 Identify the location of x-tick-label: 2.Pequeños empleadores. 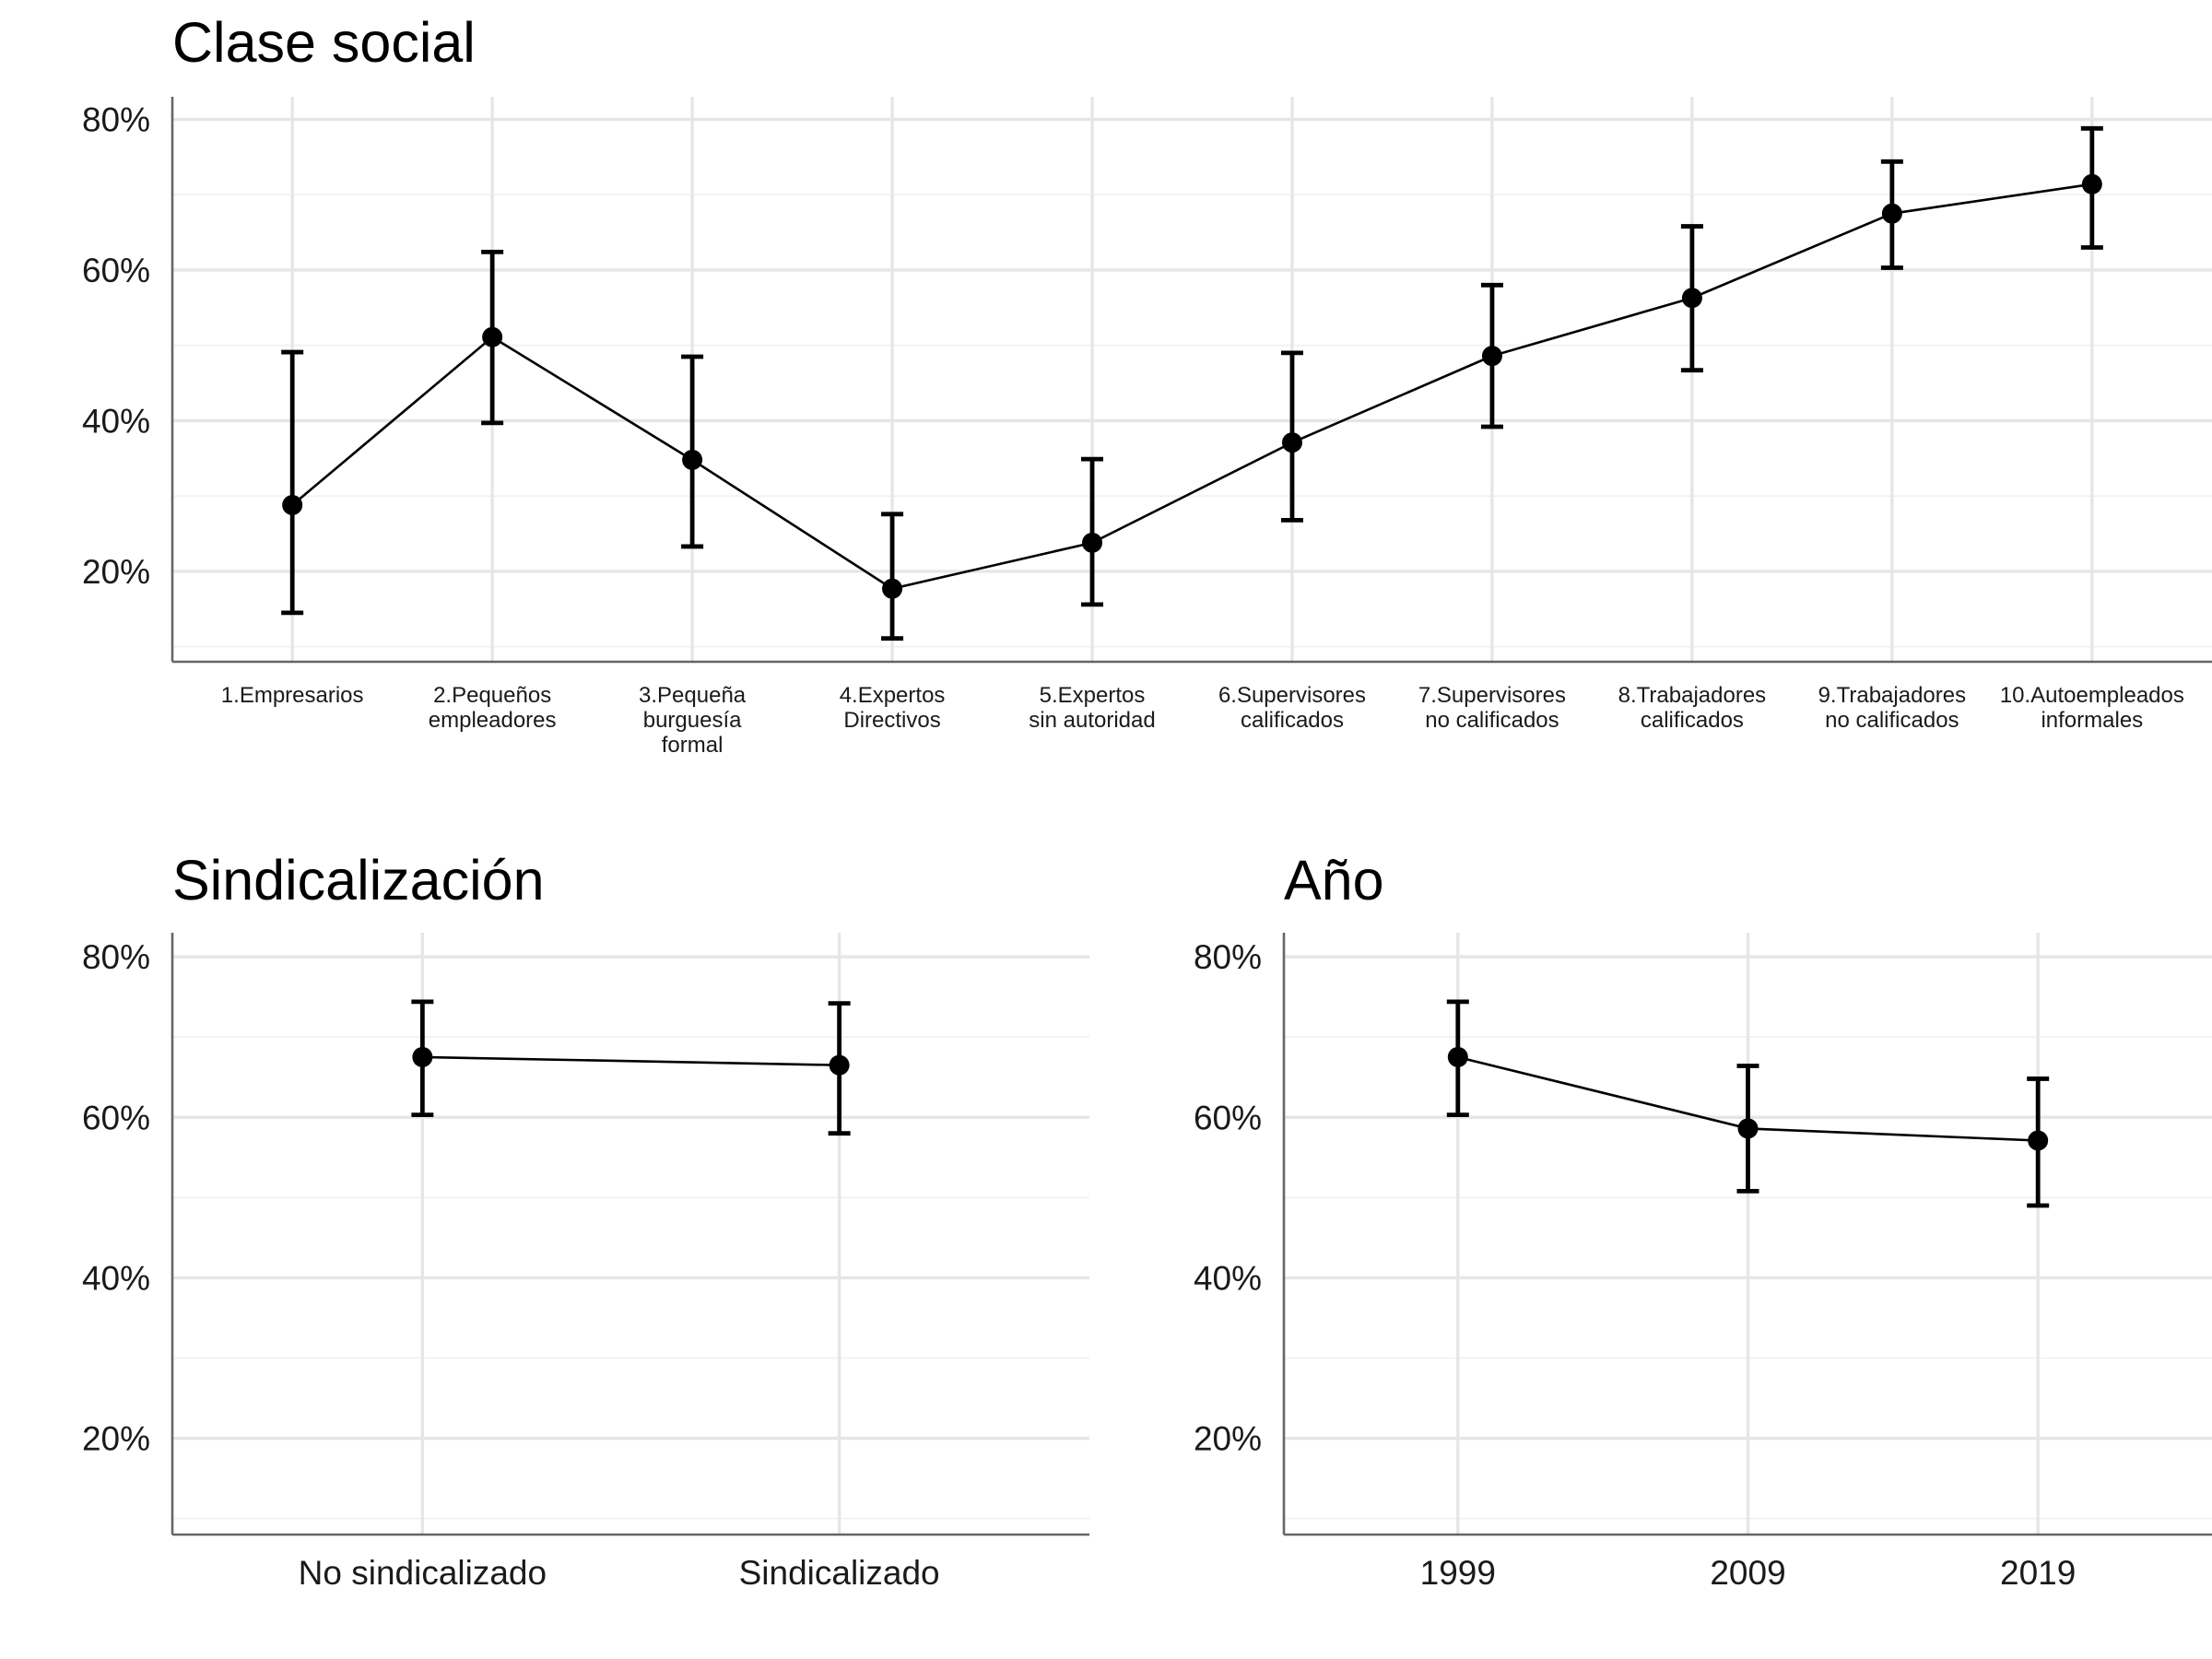
(493, 708).